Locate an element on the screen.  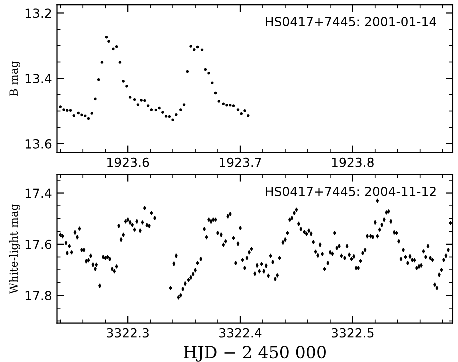
y-tick-label: 13.6 is located at coordinates (39, 144).